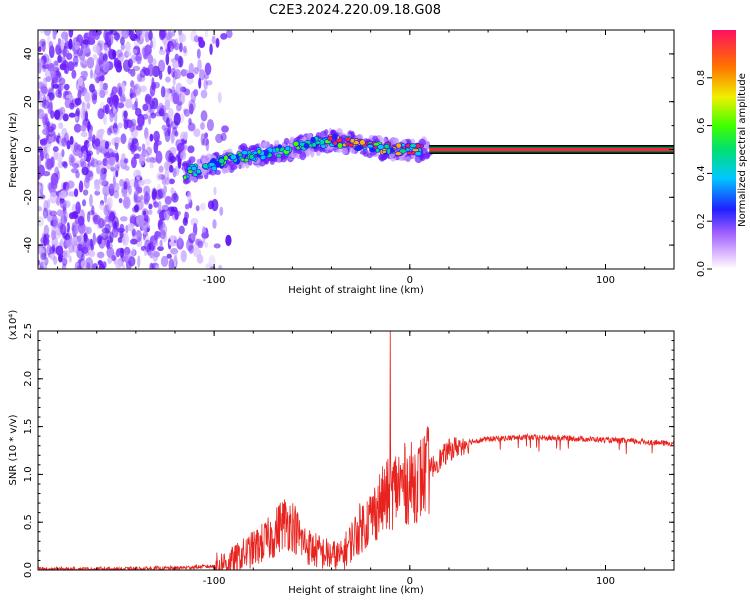 This screenshot has width=750, height=600. Describe the element at coordinates (605, 581) in the screenshot. I see `x-tick-label: 100` at that location.